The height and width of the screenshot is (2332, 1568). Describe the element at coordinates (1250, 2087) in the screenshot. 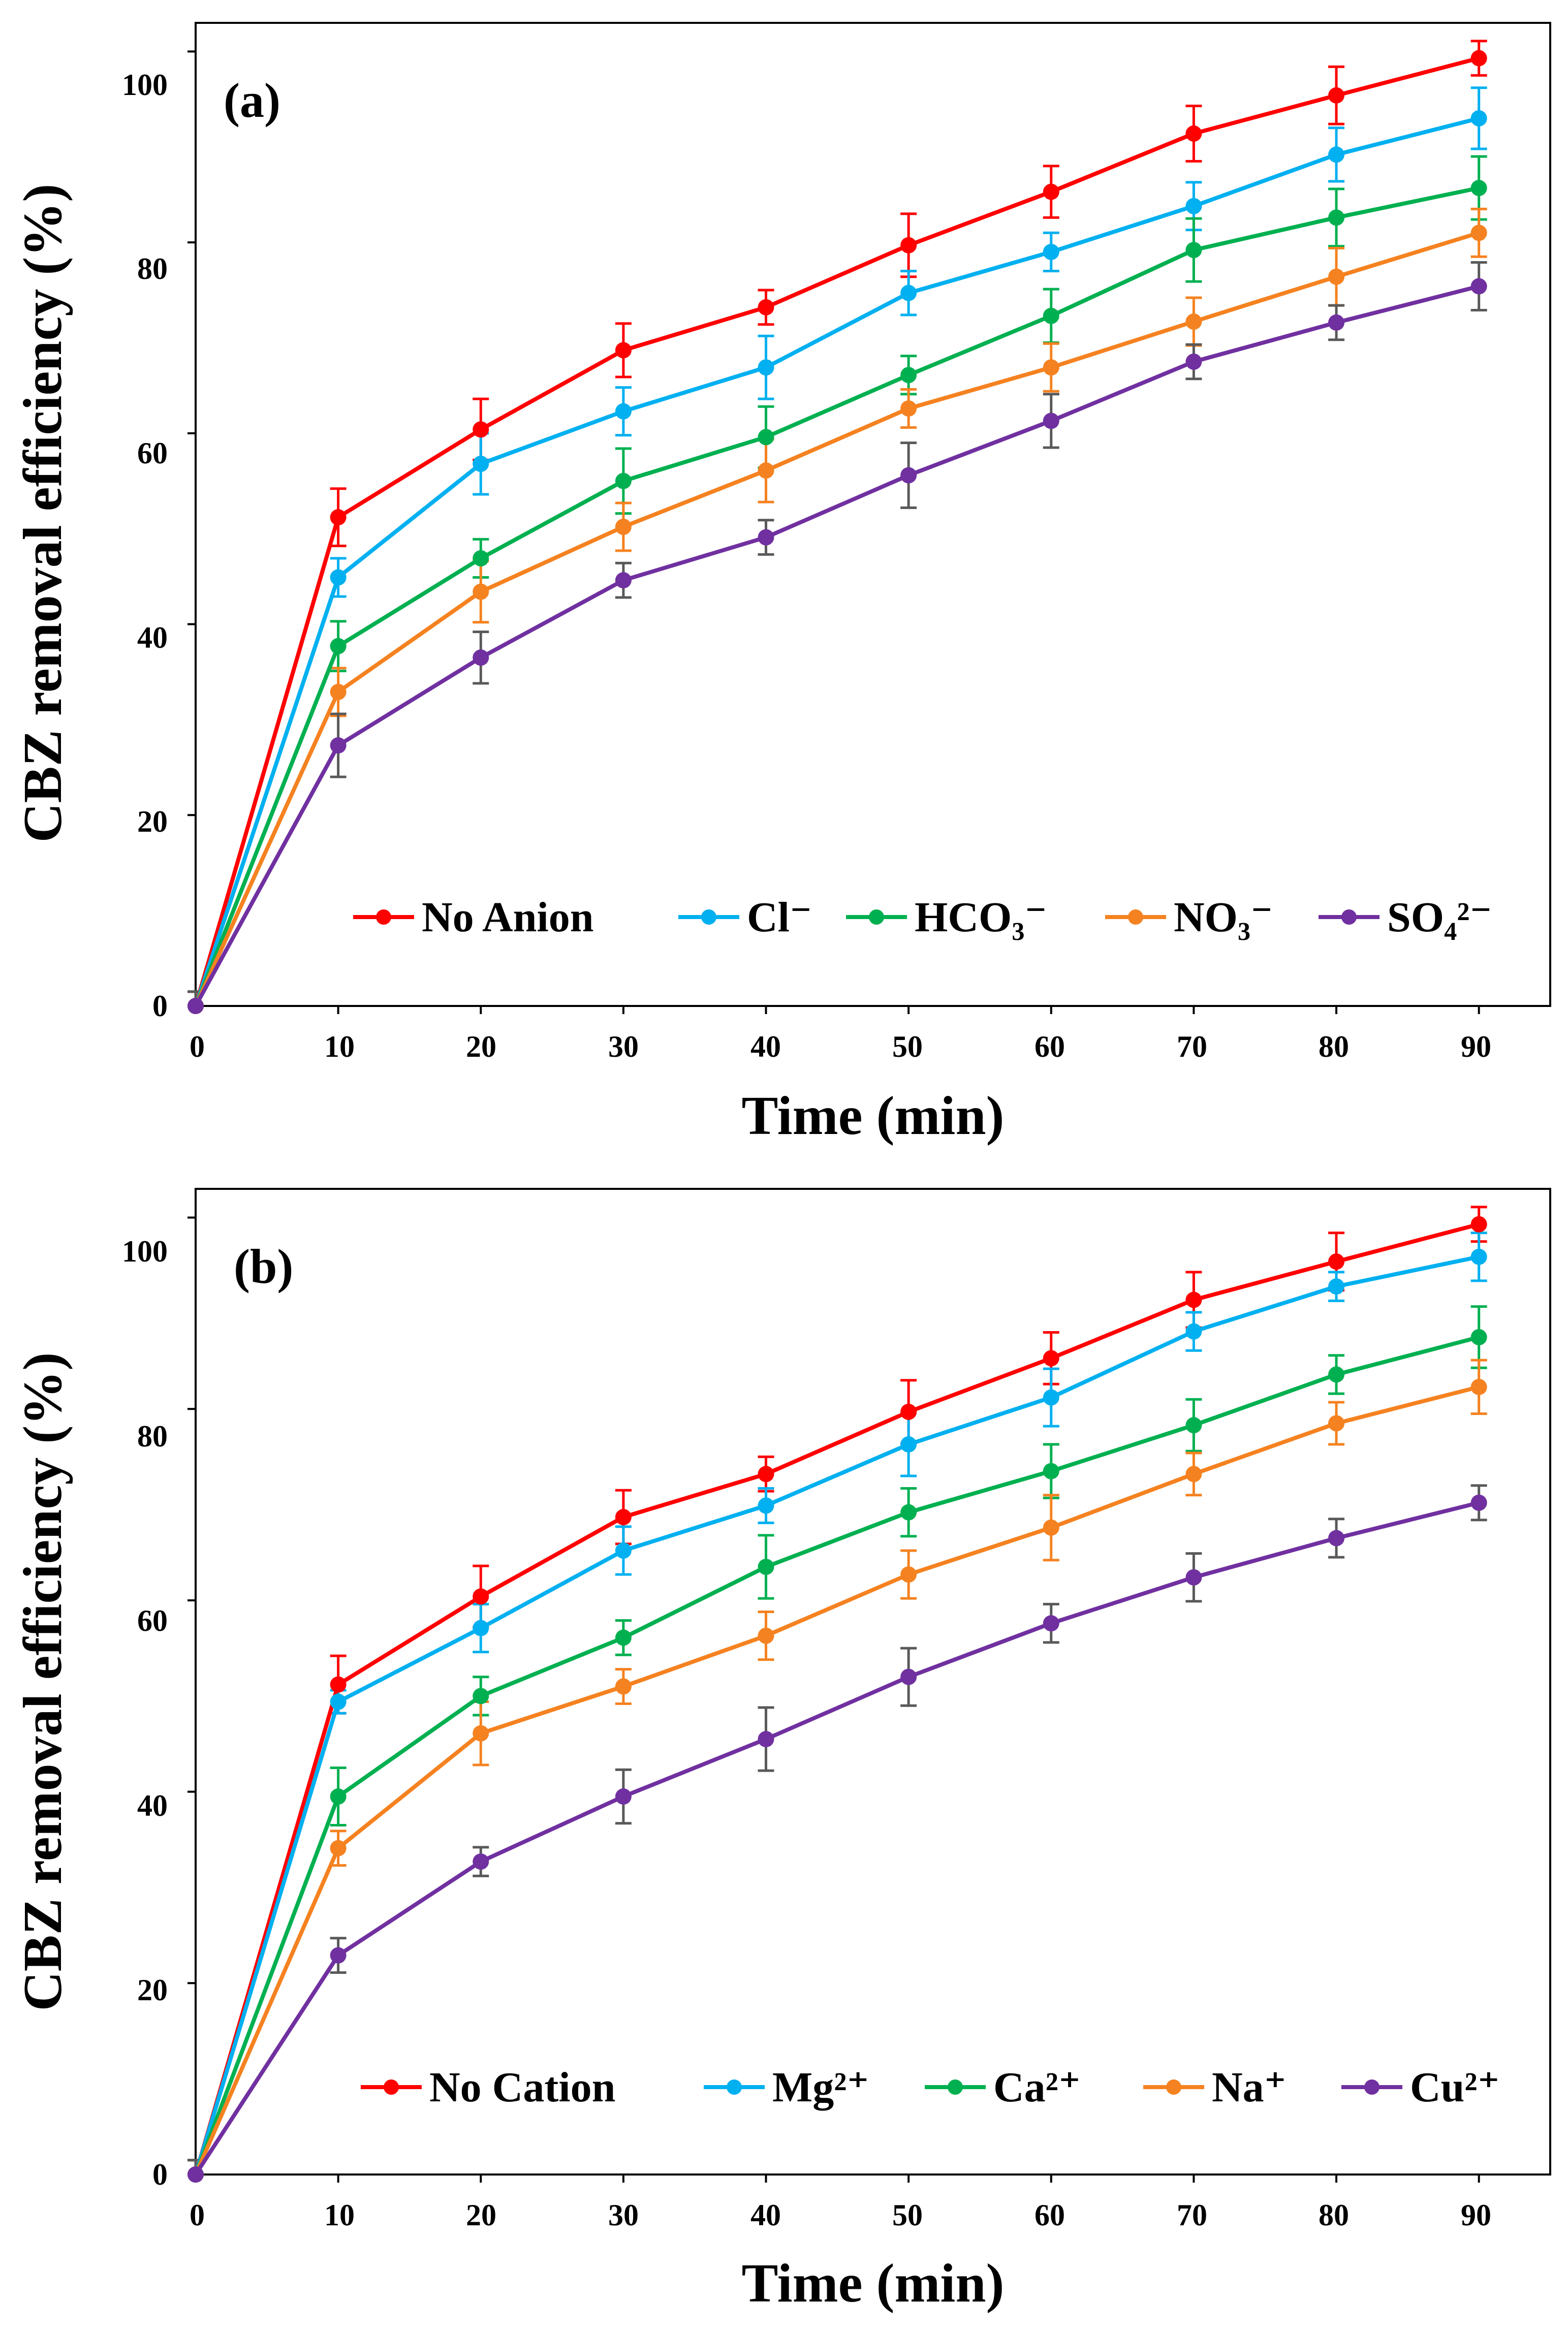

I see `legend-label: Na⁺` at that location.